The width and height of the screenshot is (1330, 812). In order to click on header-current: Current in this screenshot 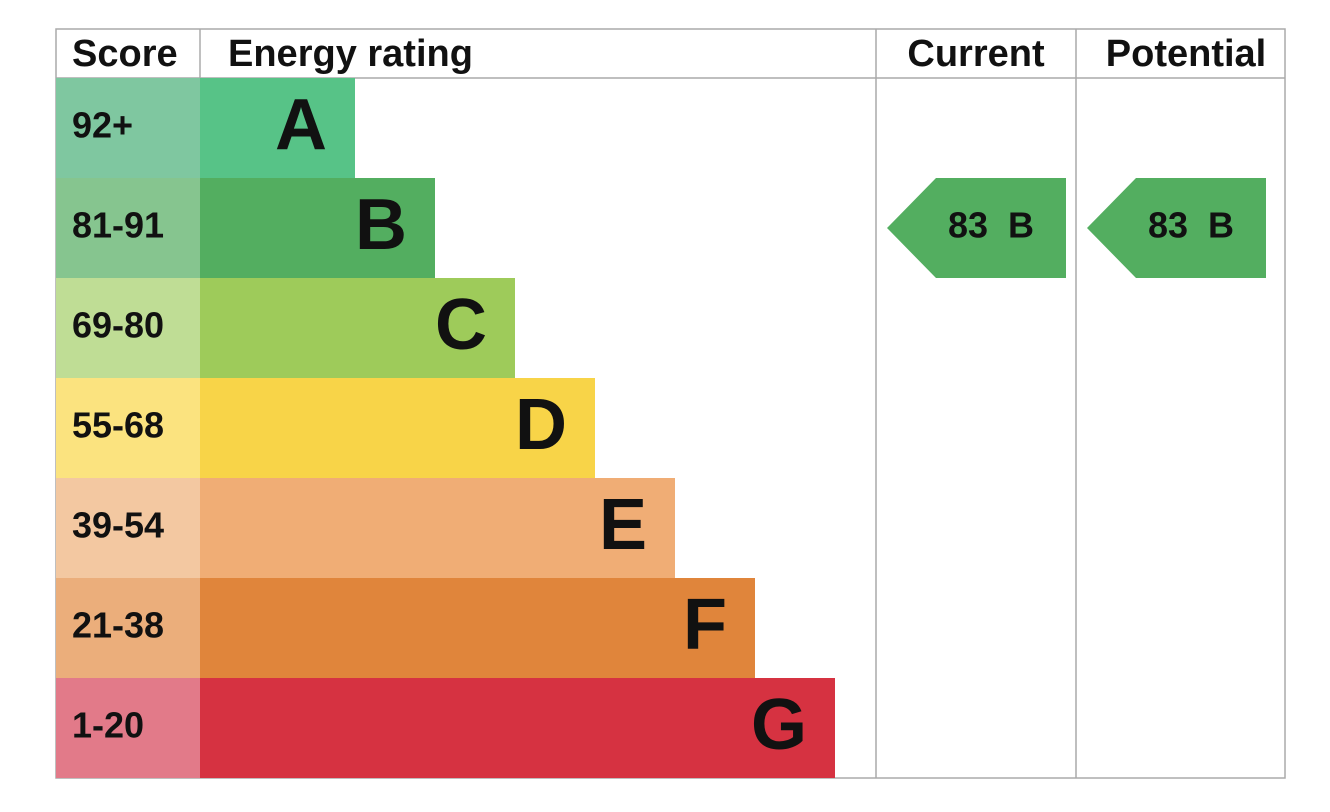, I will do `click(976, 54)`.